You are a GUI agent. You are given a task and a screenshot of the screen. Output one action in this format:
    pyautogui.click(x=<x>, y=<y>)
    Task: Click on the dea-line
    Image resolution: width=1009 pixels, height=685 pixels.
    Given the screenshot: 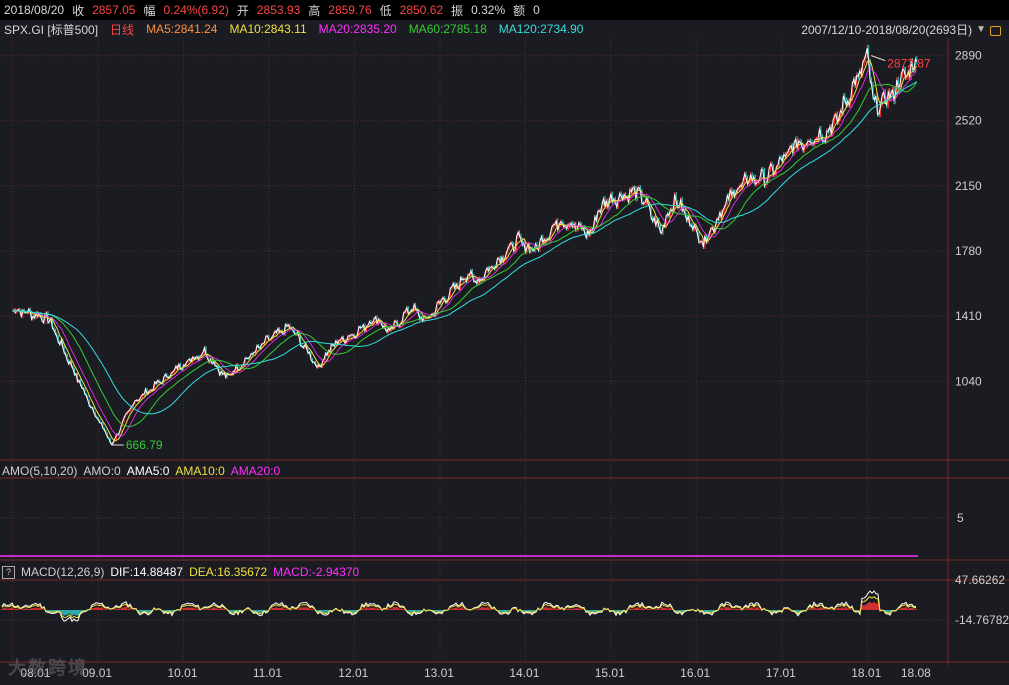 What is the action you would take?
    pyautogui.click(x=459, y=607)
    